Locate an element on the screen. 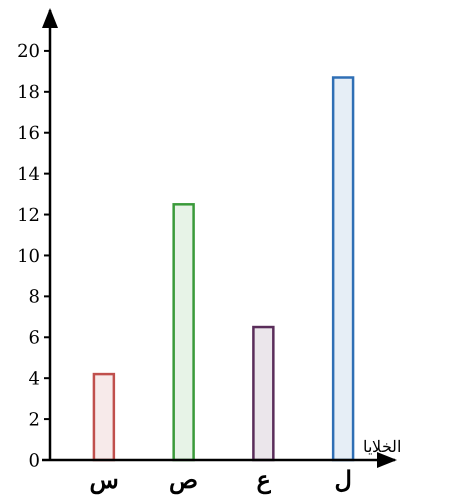 The height and width of the screenshot is (500, 462). x-tick-label: س is located at coordinates (103, 480).